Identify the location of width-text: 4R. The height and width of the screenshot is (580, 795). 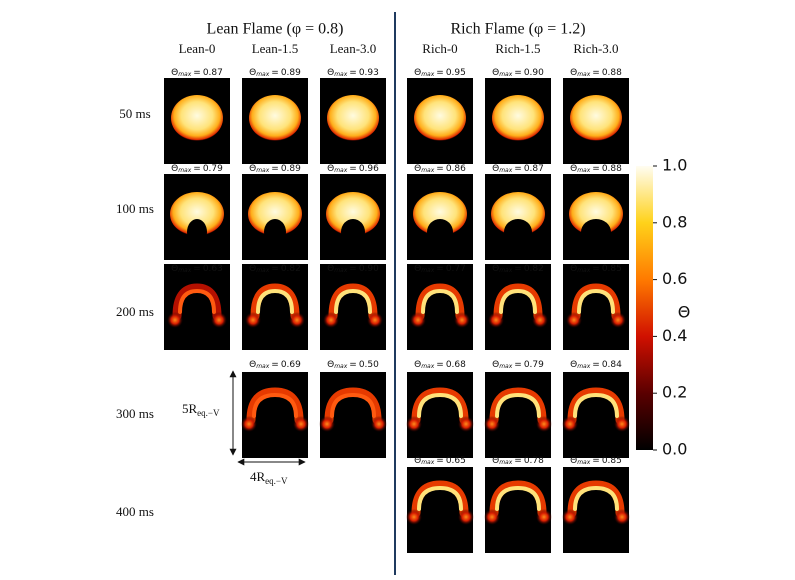
(258, 476).